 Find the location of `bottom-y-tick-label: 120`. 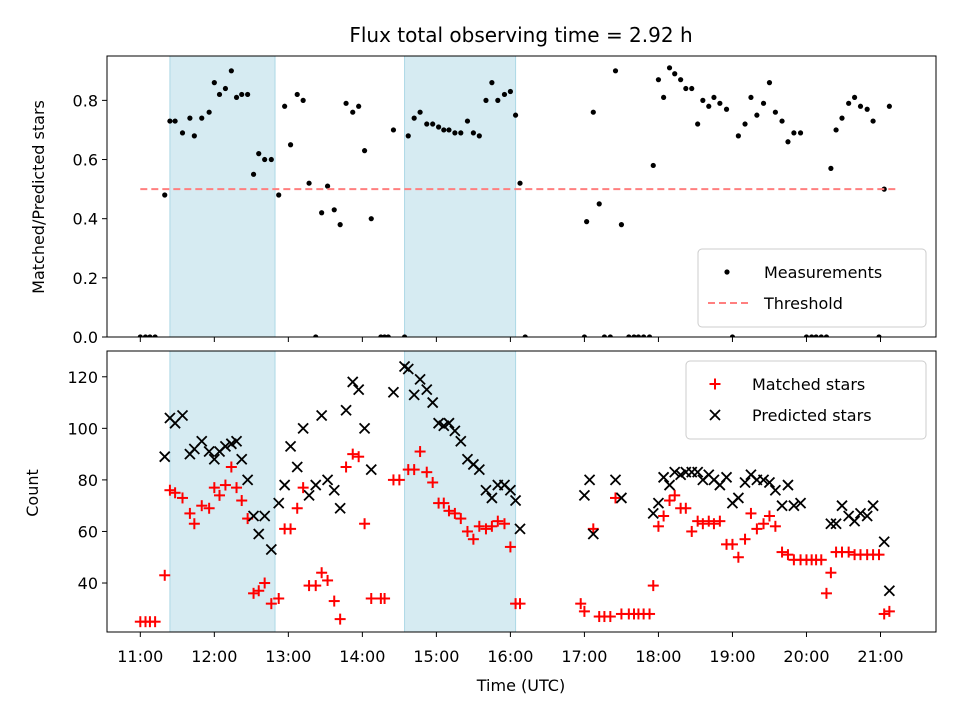

bottom-y-tick-label: 120 is located at coordinates (82, 377).